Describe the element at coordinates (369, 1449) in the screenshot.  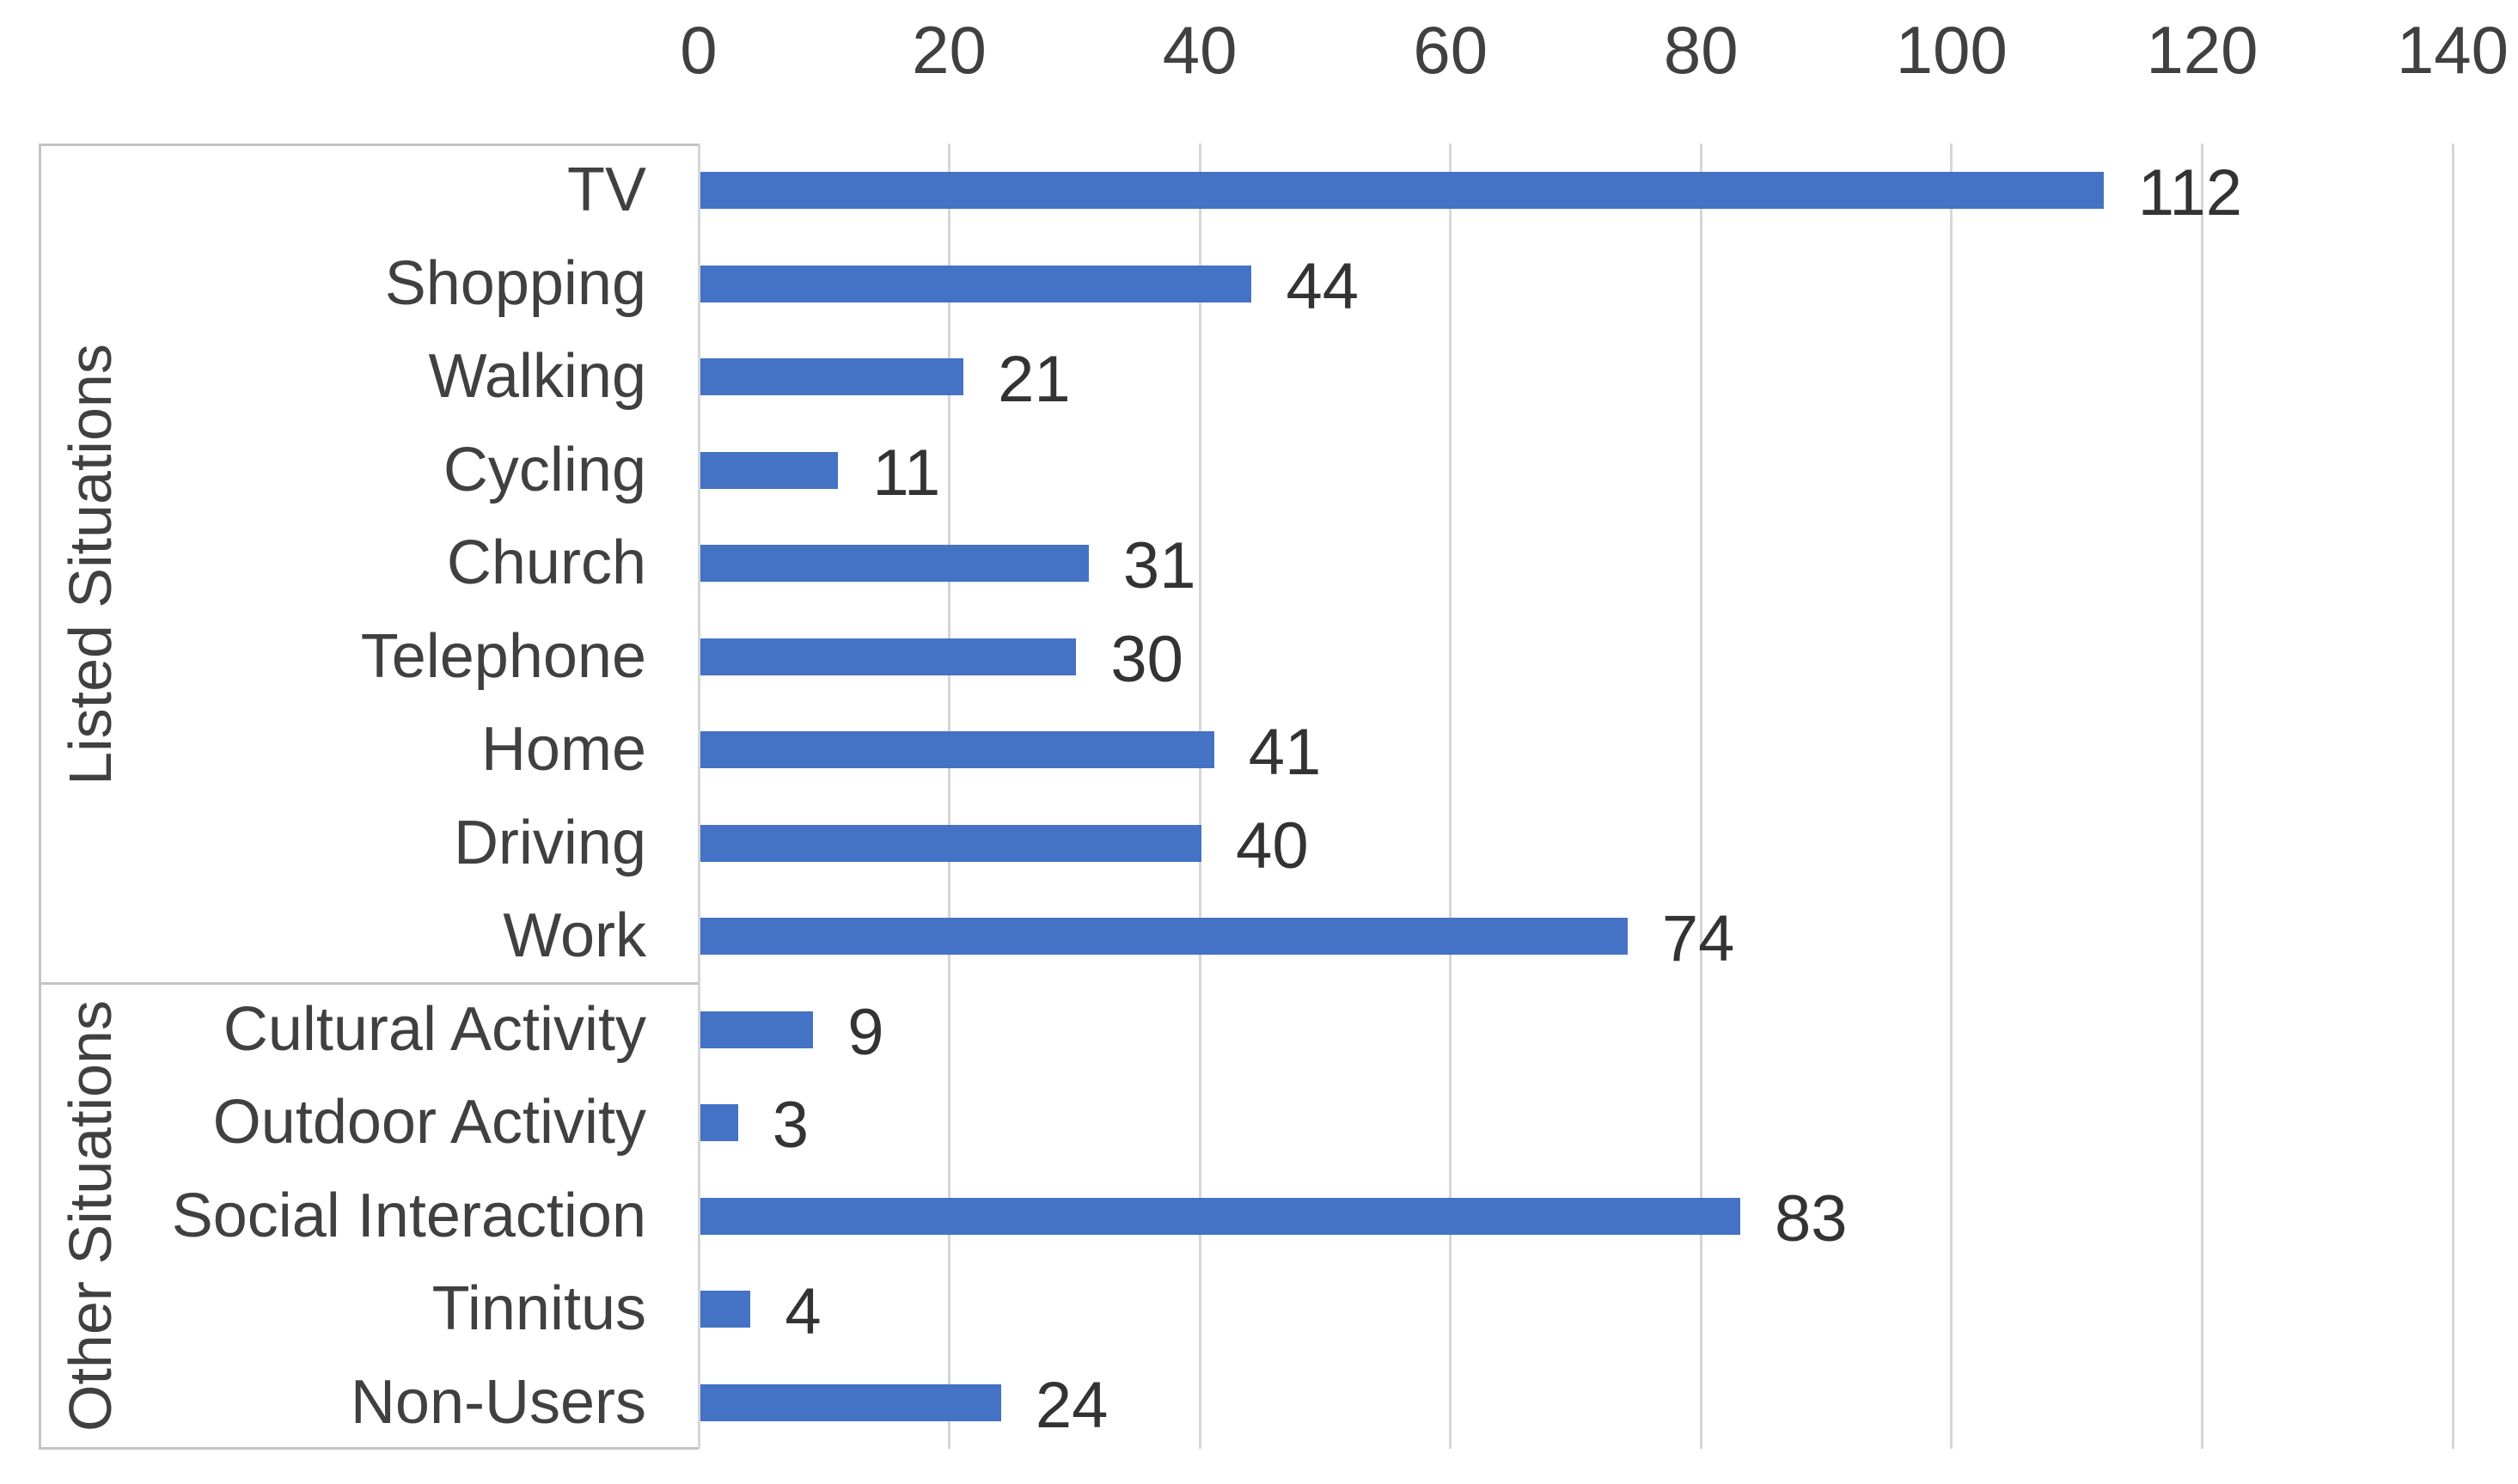
I see `category-axis-box-bottom` at that location.